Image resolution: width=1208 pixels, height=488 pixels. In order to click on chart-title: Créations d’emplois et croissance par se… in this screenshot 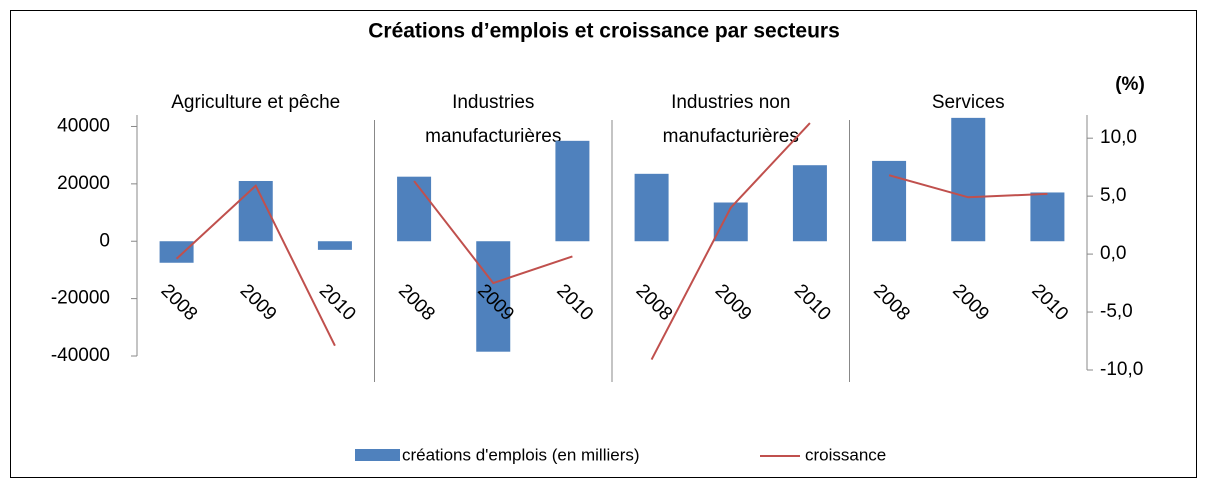, I will do `click(604, 31)`.